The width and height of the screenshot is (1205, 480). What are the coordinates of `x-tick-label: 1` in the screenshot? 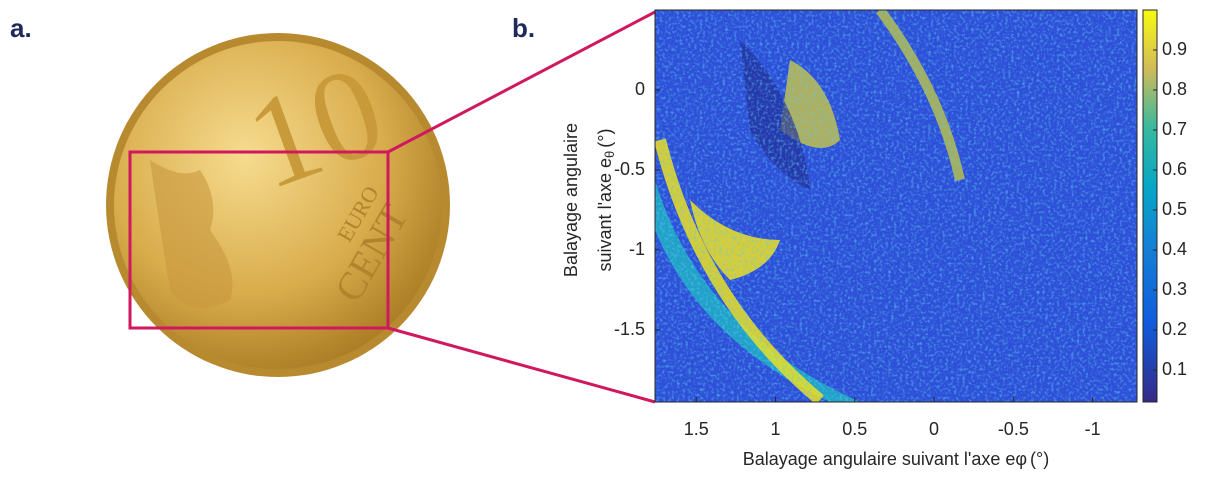 It's located at (775, 429).